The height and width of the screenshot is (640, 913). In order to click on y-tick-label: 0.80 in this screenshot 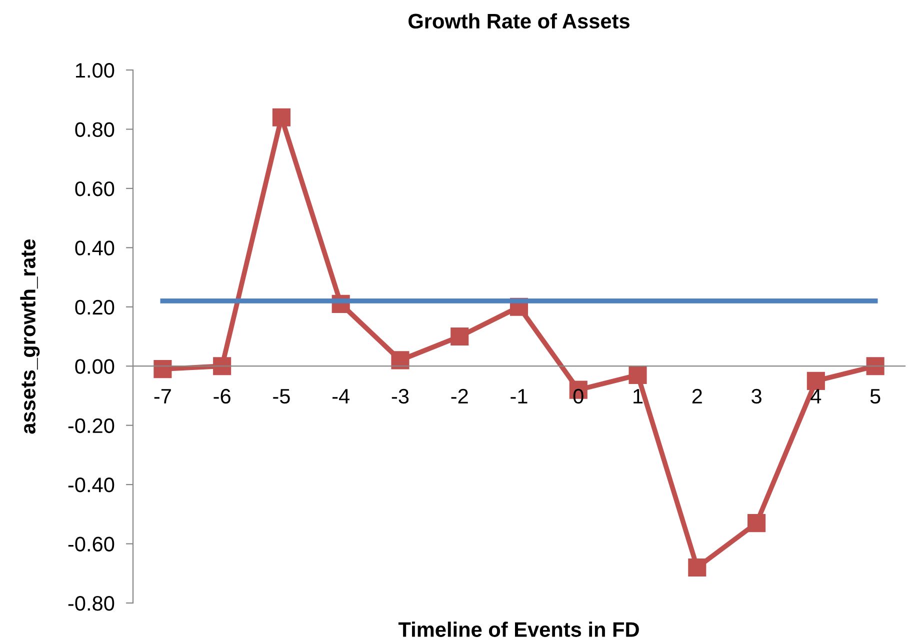, I will do `click(94, 129)`.